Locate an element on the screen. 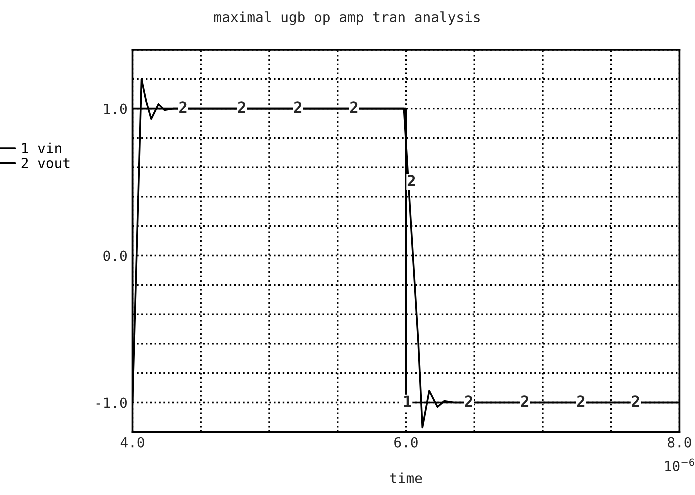 The image size is (695, 495). x-tick-label: 4.0 is located at coordinates (132, 442).